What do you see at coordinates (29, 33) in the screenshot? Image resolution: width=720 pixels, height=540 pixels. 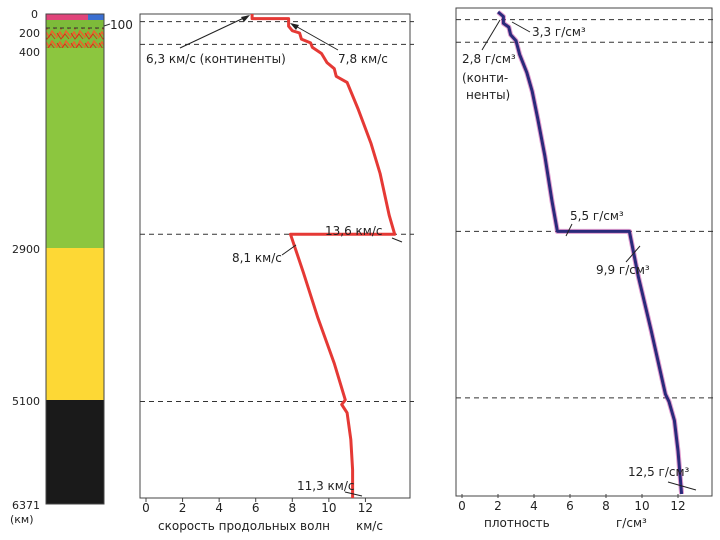 I see `depth-tick-200: 200` at bounding box center [29, 33].